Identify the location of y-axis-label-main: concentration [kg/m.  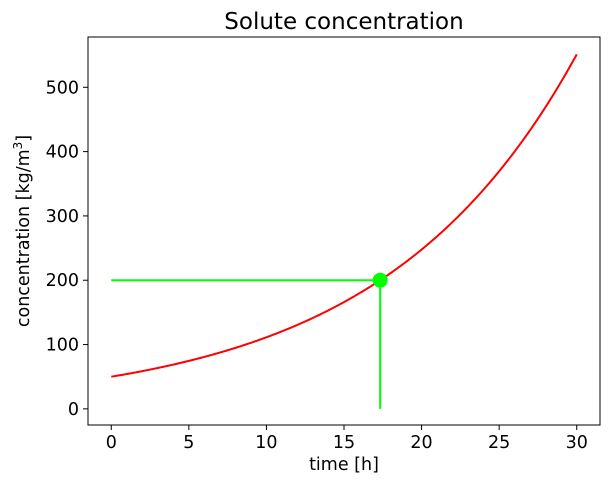
(24, 238).